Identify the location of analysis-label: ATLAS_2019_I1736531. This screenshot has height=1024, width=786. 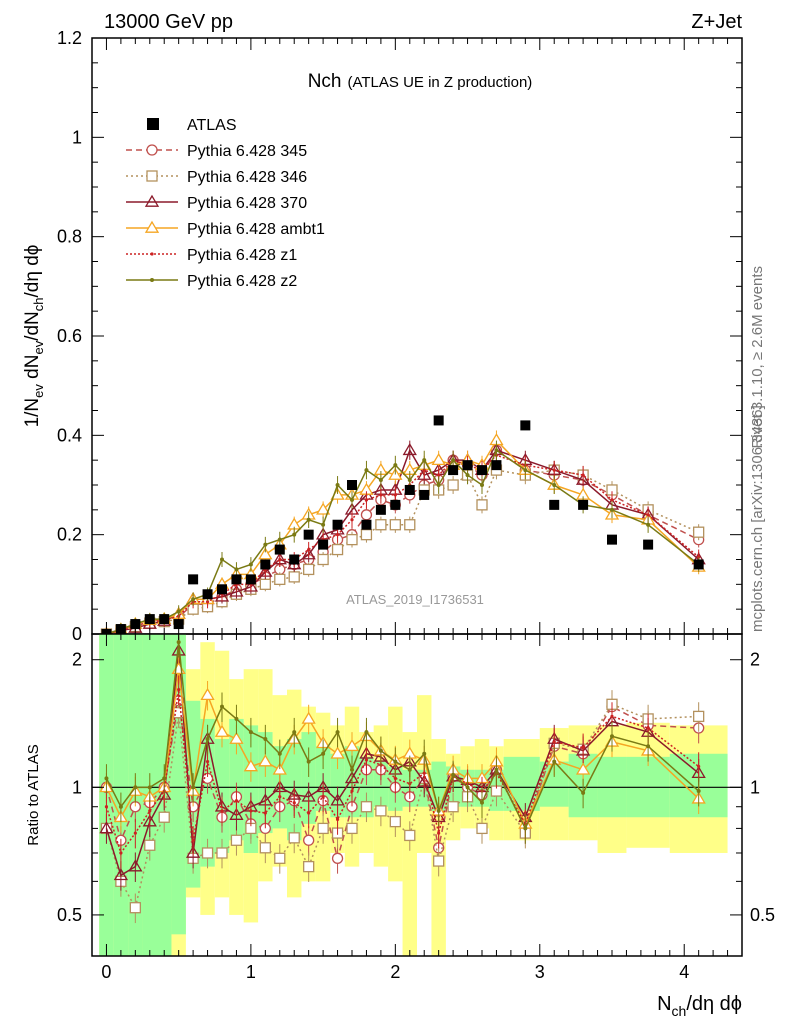
(415, 599).